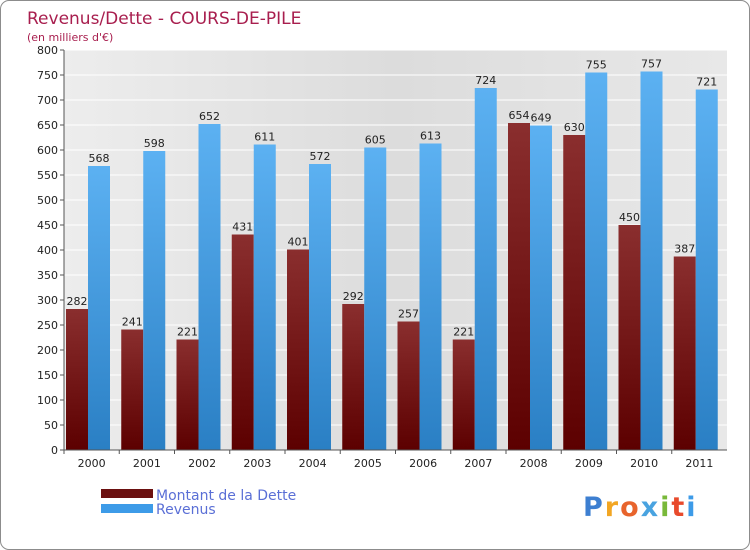 This screenshot has width=750, height=550. What do you see at coordinates (644, 463) in the screenshot?
I see `x-tick-label: 2010` at bounding box center [644, 463].